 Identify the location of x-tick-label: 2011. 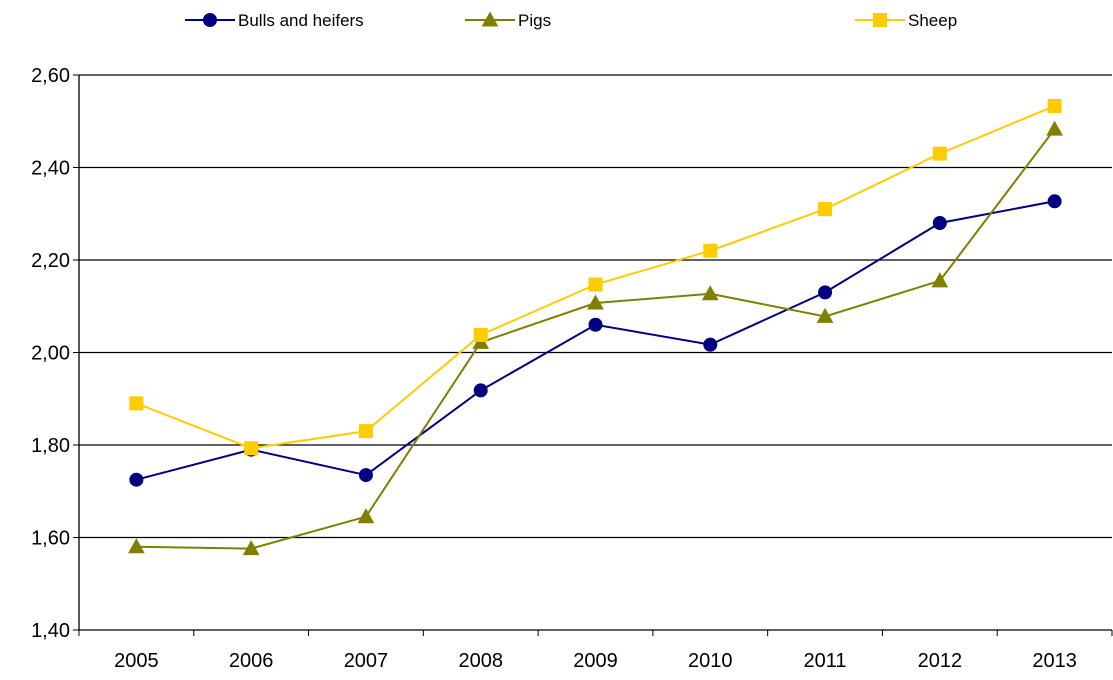
(825, 661).